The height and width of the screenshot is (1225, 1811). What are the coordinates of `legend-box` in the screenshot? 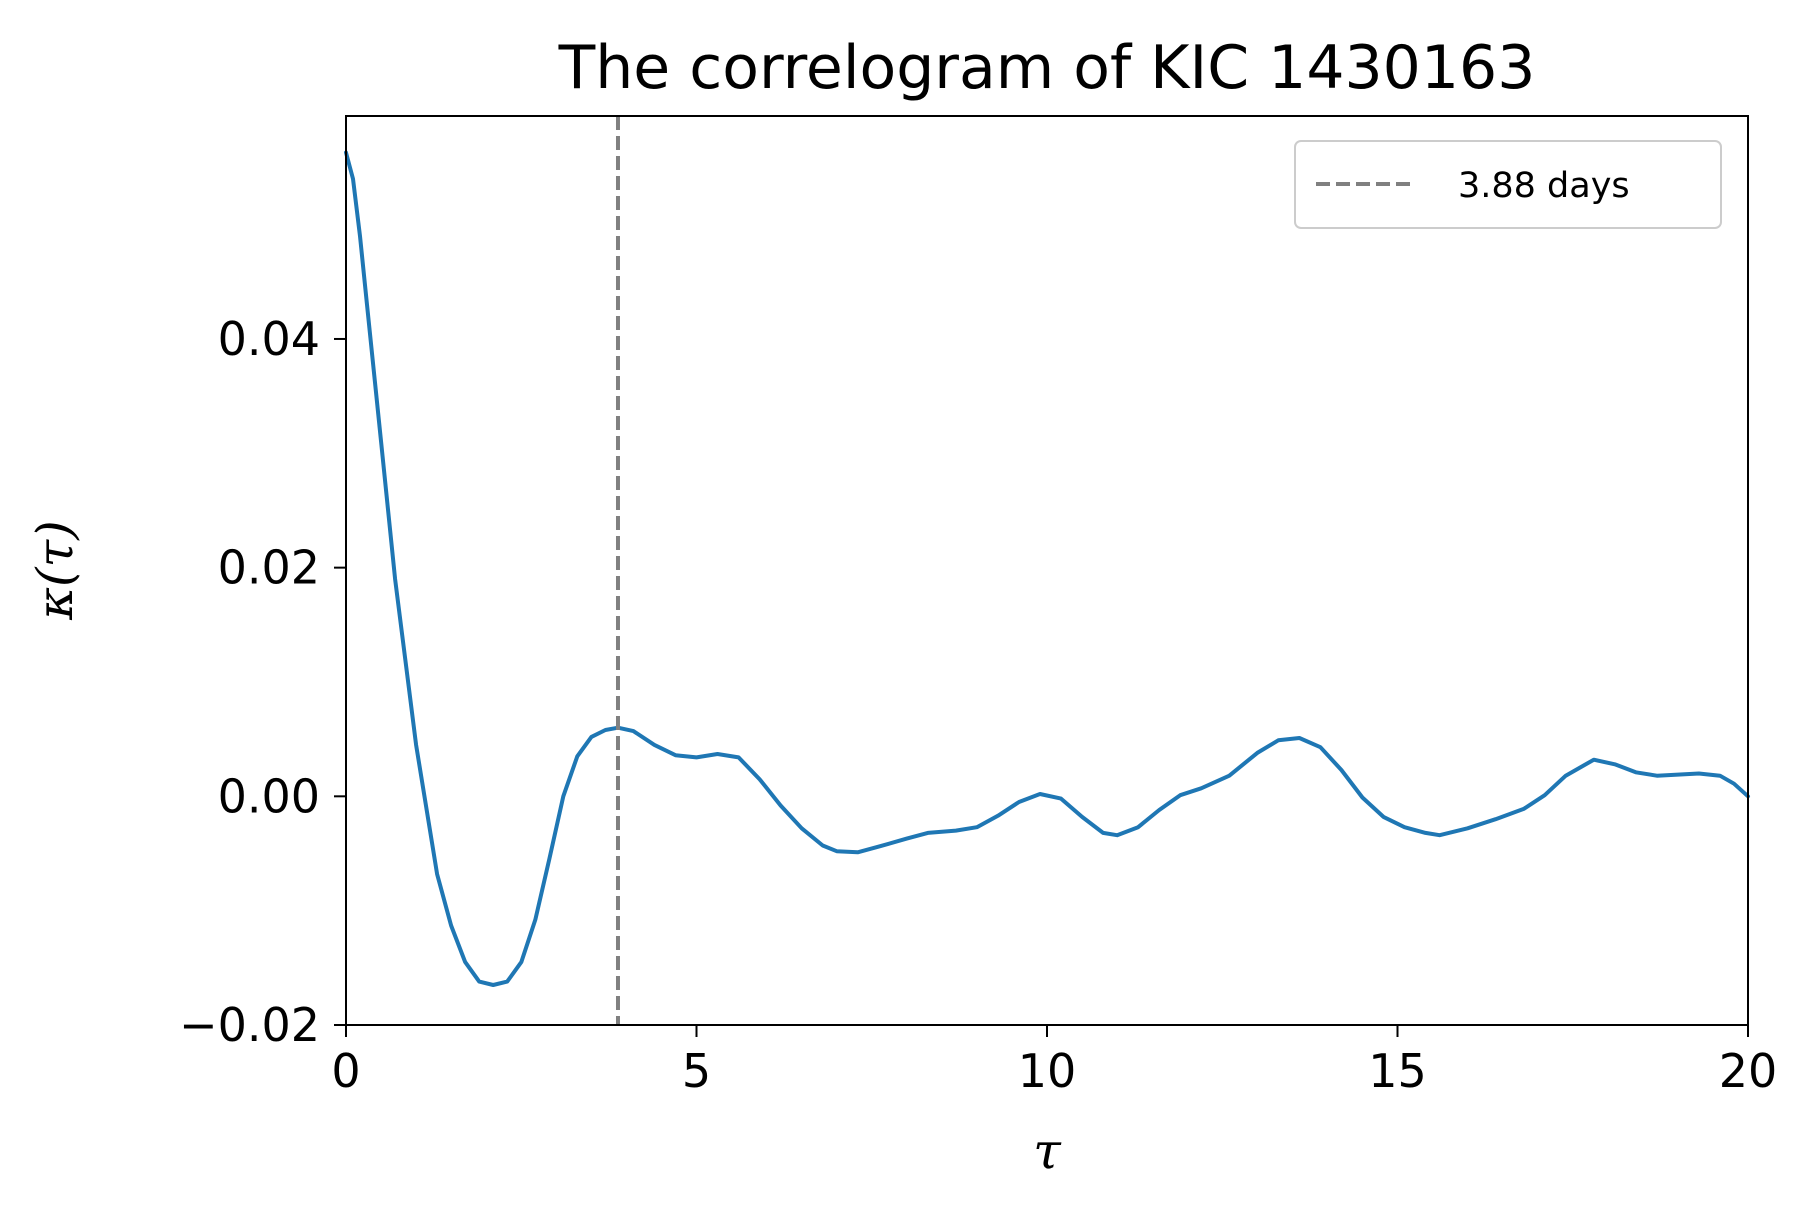 It's located at (1508, 184).